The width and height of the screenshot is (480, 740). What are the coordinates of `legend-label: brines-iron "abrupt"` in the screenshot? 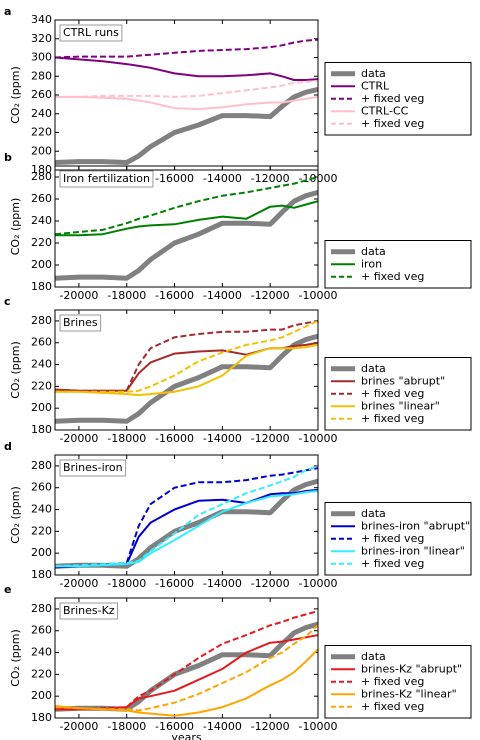 It's located at (415, 525).